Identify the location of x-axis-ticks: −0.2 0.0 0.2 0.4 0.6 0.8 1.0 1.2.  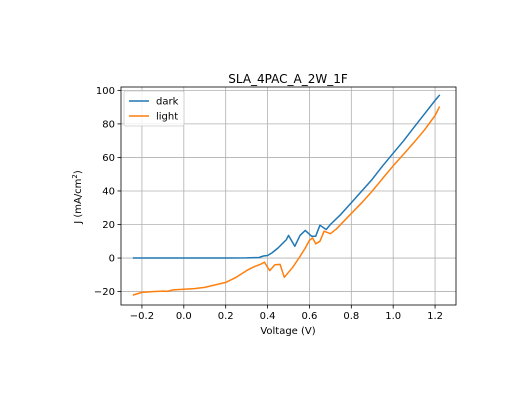
(286, 313).